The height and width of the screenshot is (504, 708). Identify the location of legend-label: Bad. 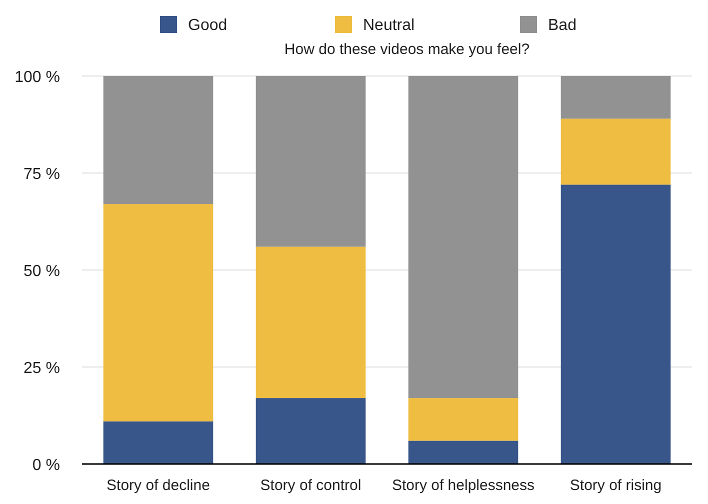
(562, 25).